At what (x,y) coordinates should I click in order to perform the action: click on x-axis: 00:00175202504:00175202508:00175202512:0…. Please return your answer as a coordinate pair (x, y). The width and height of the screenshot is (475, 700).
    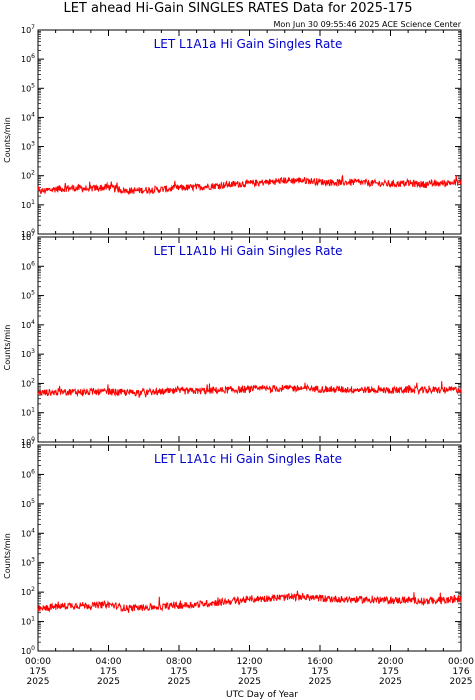
    Looking at the image, I should click on (249, 672).